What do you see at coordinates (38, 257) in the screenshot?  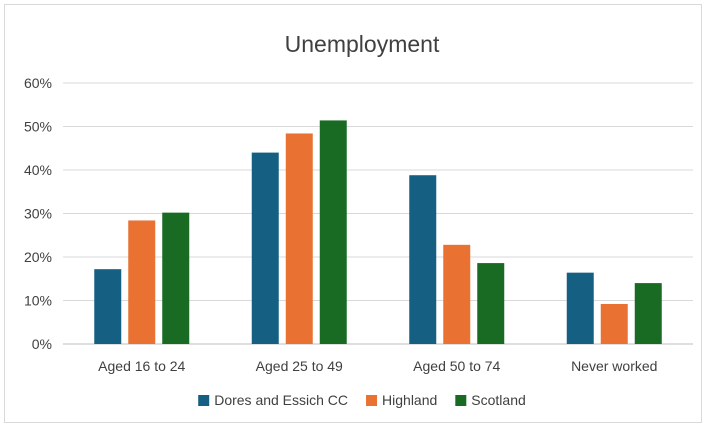 I see `y-tick-label: 20%` at bounding box center [38, 257].